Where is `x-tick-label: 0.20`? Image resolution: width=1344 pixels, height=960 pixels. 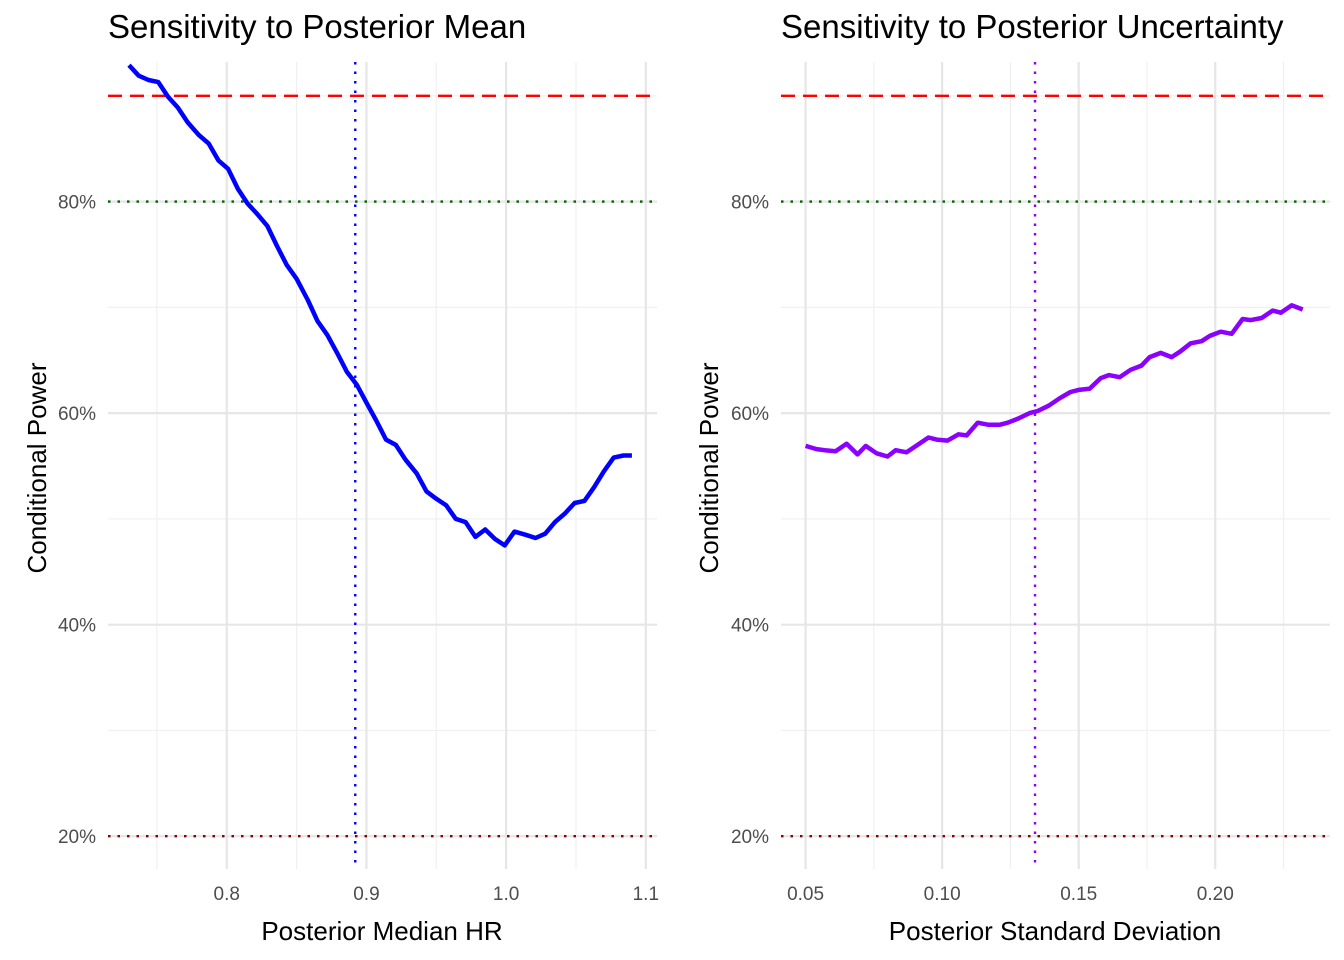 x-tick-label: 0.20 is located at coordinates (1215, 894).